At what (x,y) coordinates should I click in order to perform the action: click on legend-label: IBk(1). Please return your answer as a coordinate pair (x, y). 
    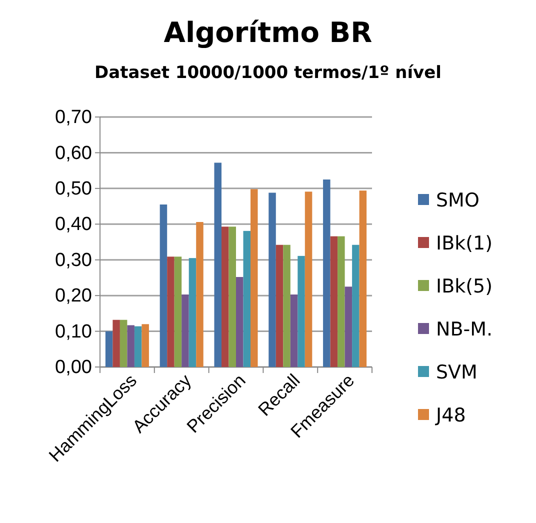
    Looking at the image, I should click on (464, 243).